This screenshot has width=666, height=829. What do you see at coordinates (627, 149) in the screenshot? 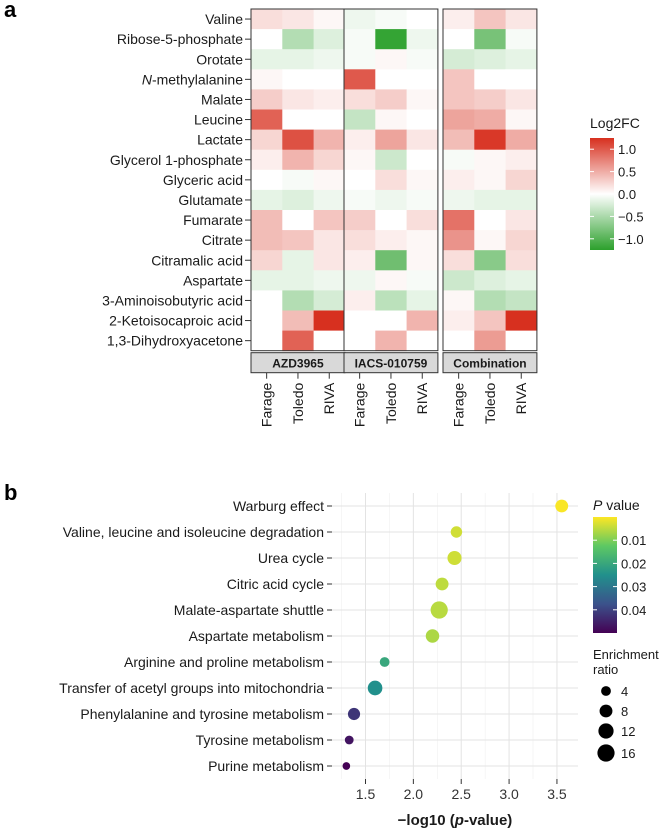
I see `legend-tick-label: 1.0` at bounding box center [627, 149].